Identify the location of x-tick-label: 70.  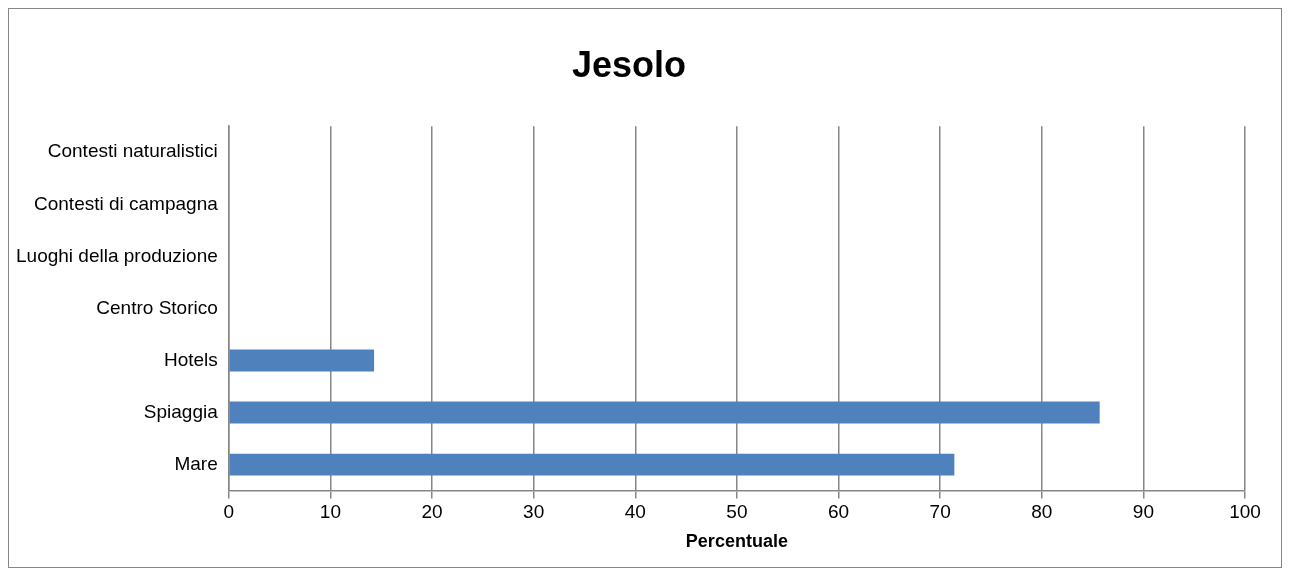
(940, 512).